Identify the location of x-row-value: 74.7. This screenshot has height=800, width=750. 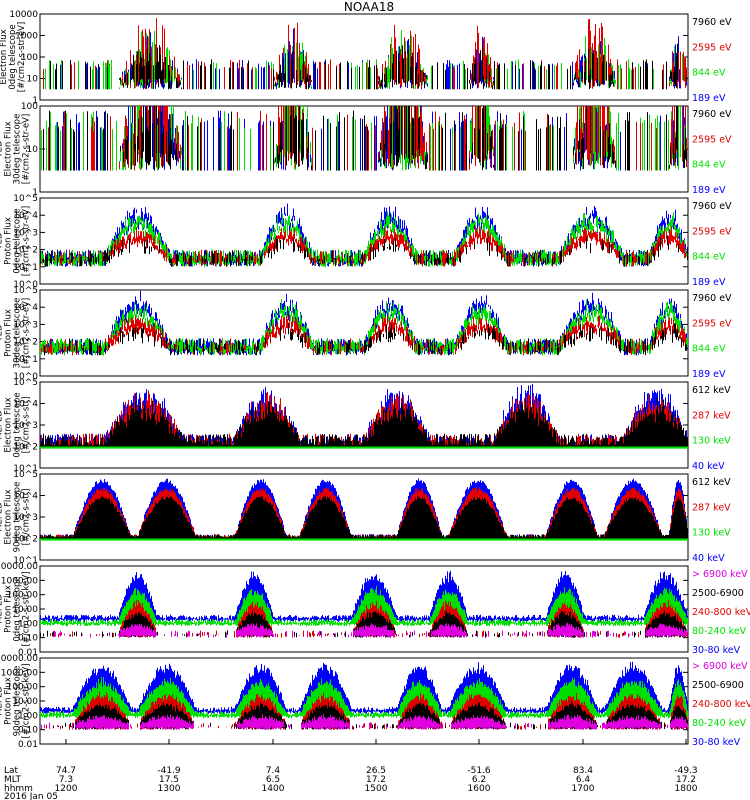
(66, 771).